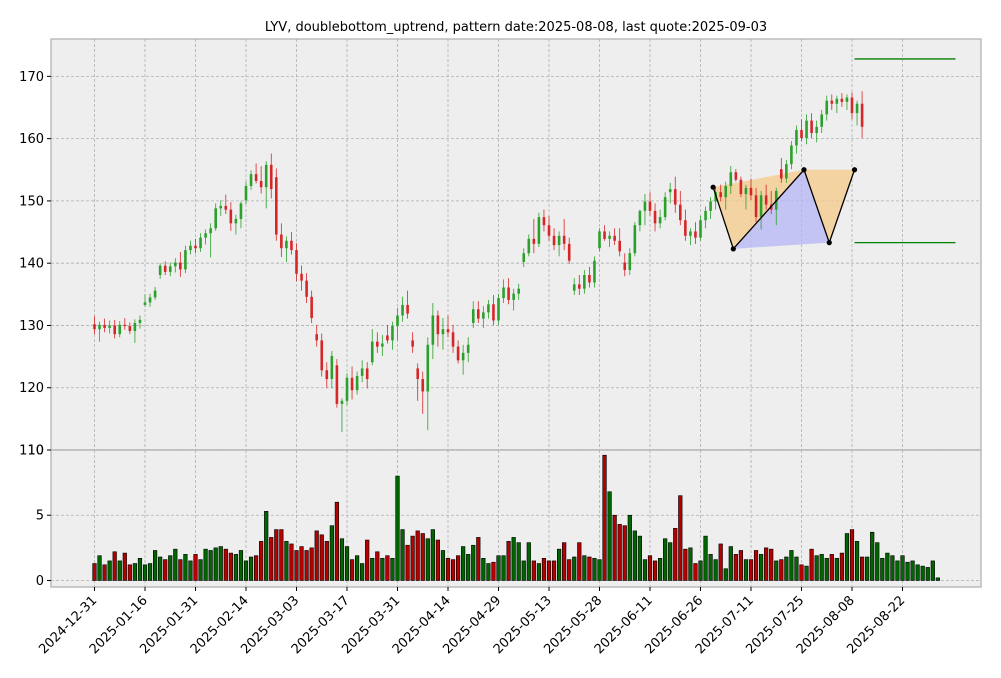 This screenshot has height=678, width=1001. What do you see at coordinates (781, 209) in the screenshot?
I see `pattern-triangle-middle` at bounding box center [781, 209].